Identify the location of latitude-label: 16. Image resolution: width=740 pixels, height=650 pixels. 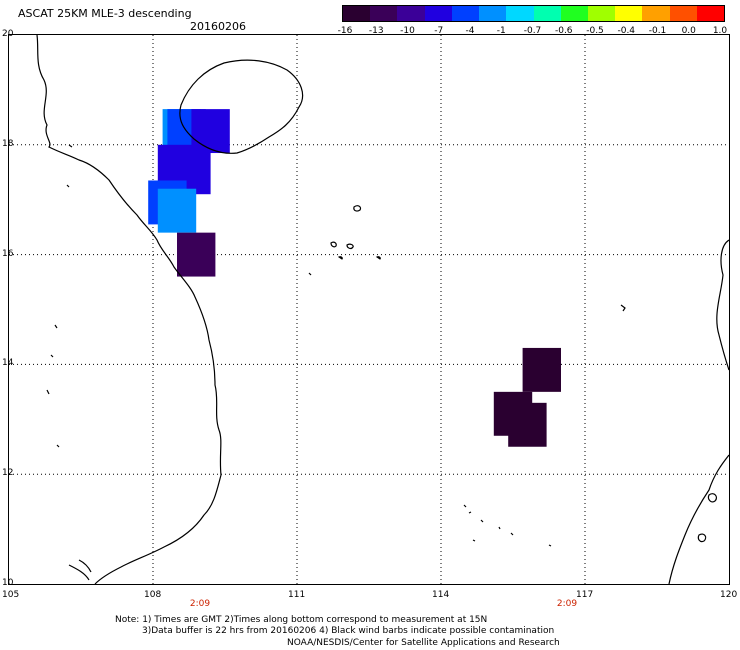
(8, 253).